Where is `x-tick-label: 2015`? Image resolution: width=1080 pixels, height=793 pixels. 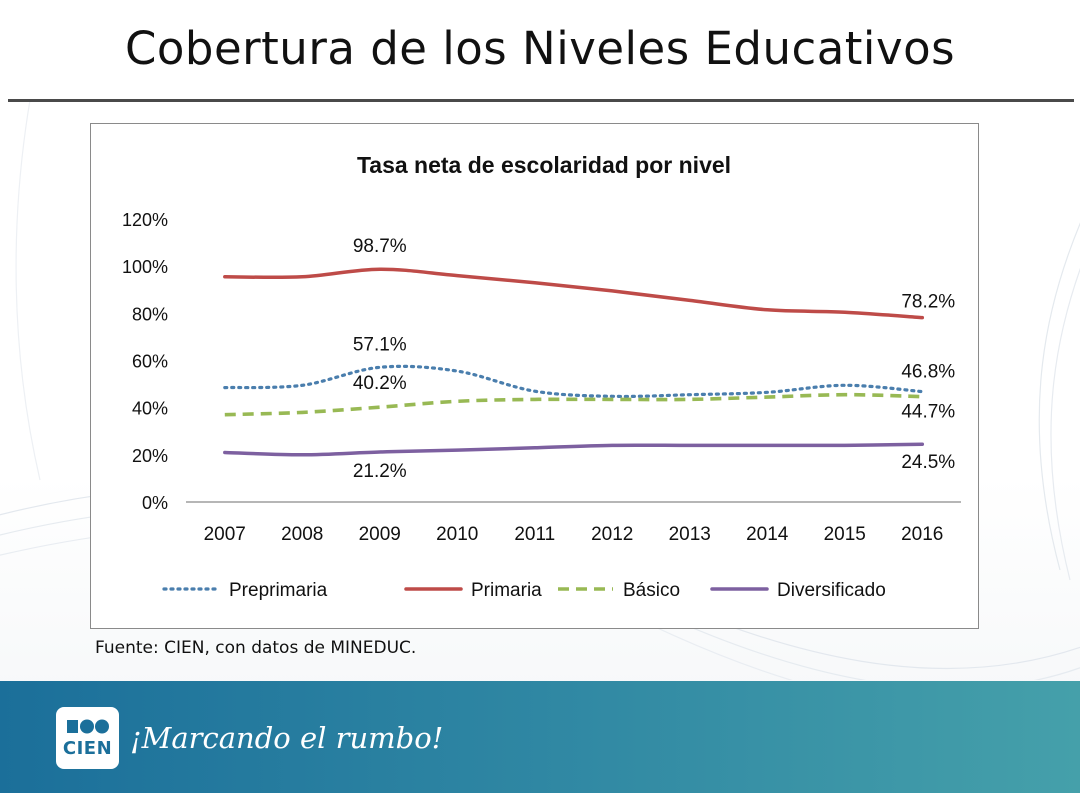
x-tick-label: 2015 is located at coordinates (845, 534).